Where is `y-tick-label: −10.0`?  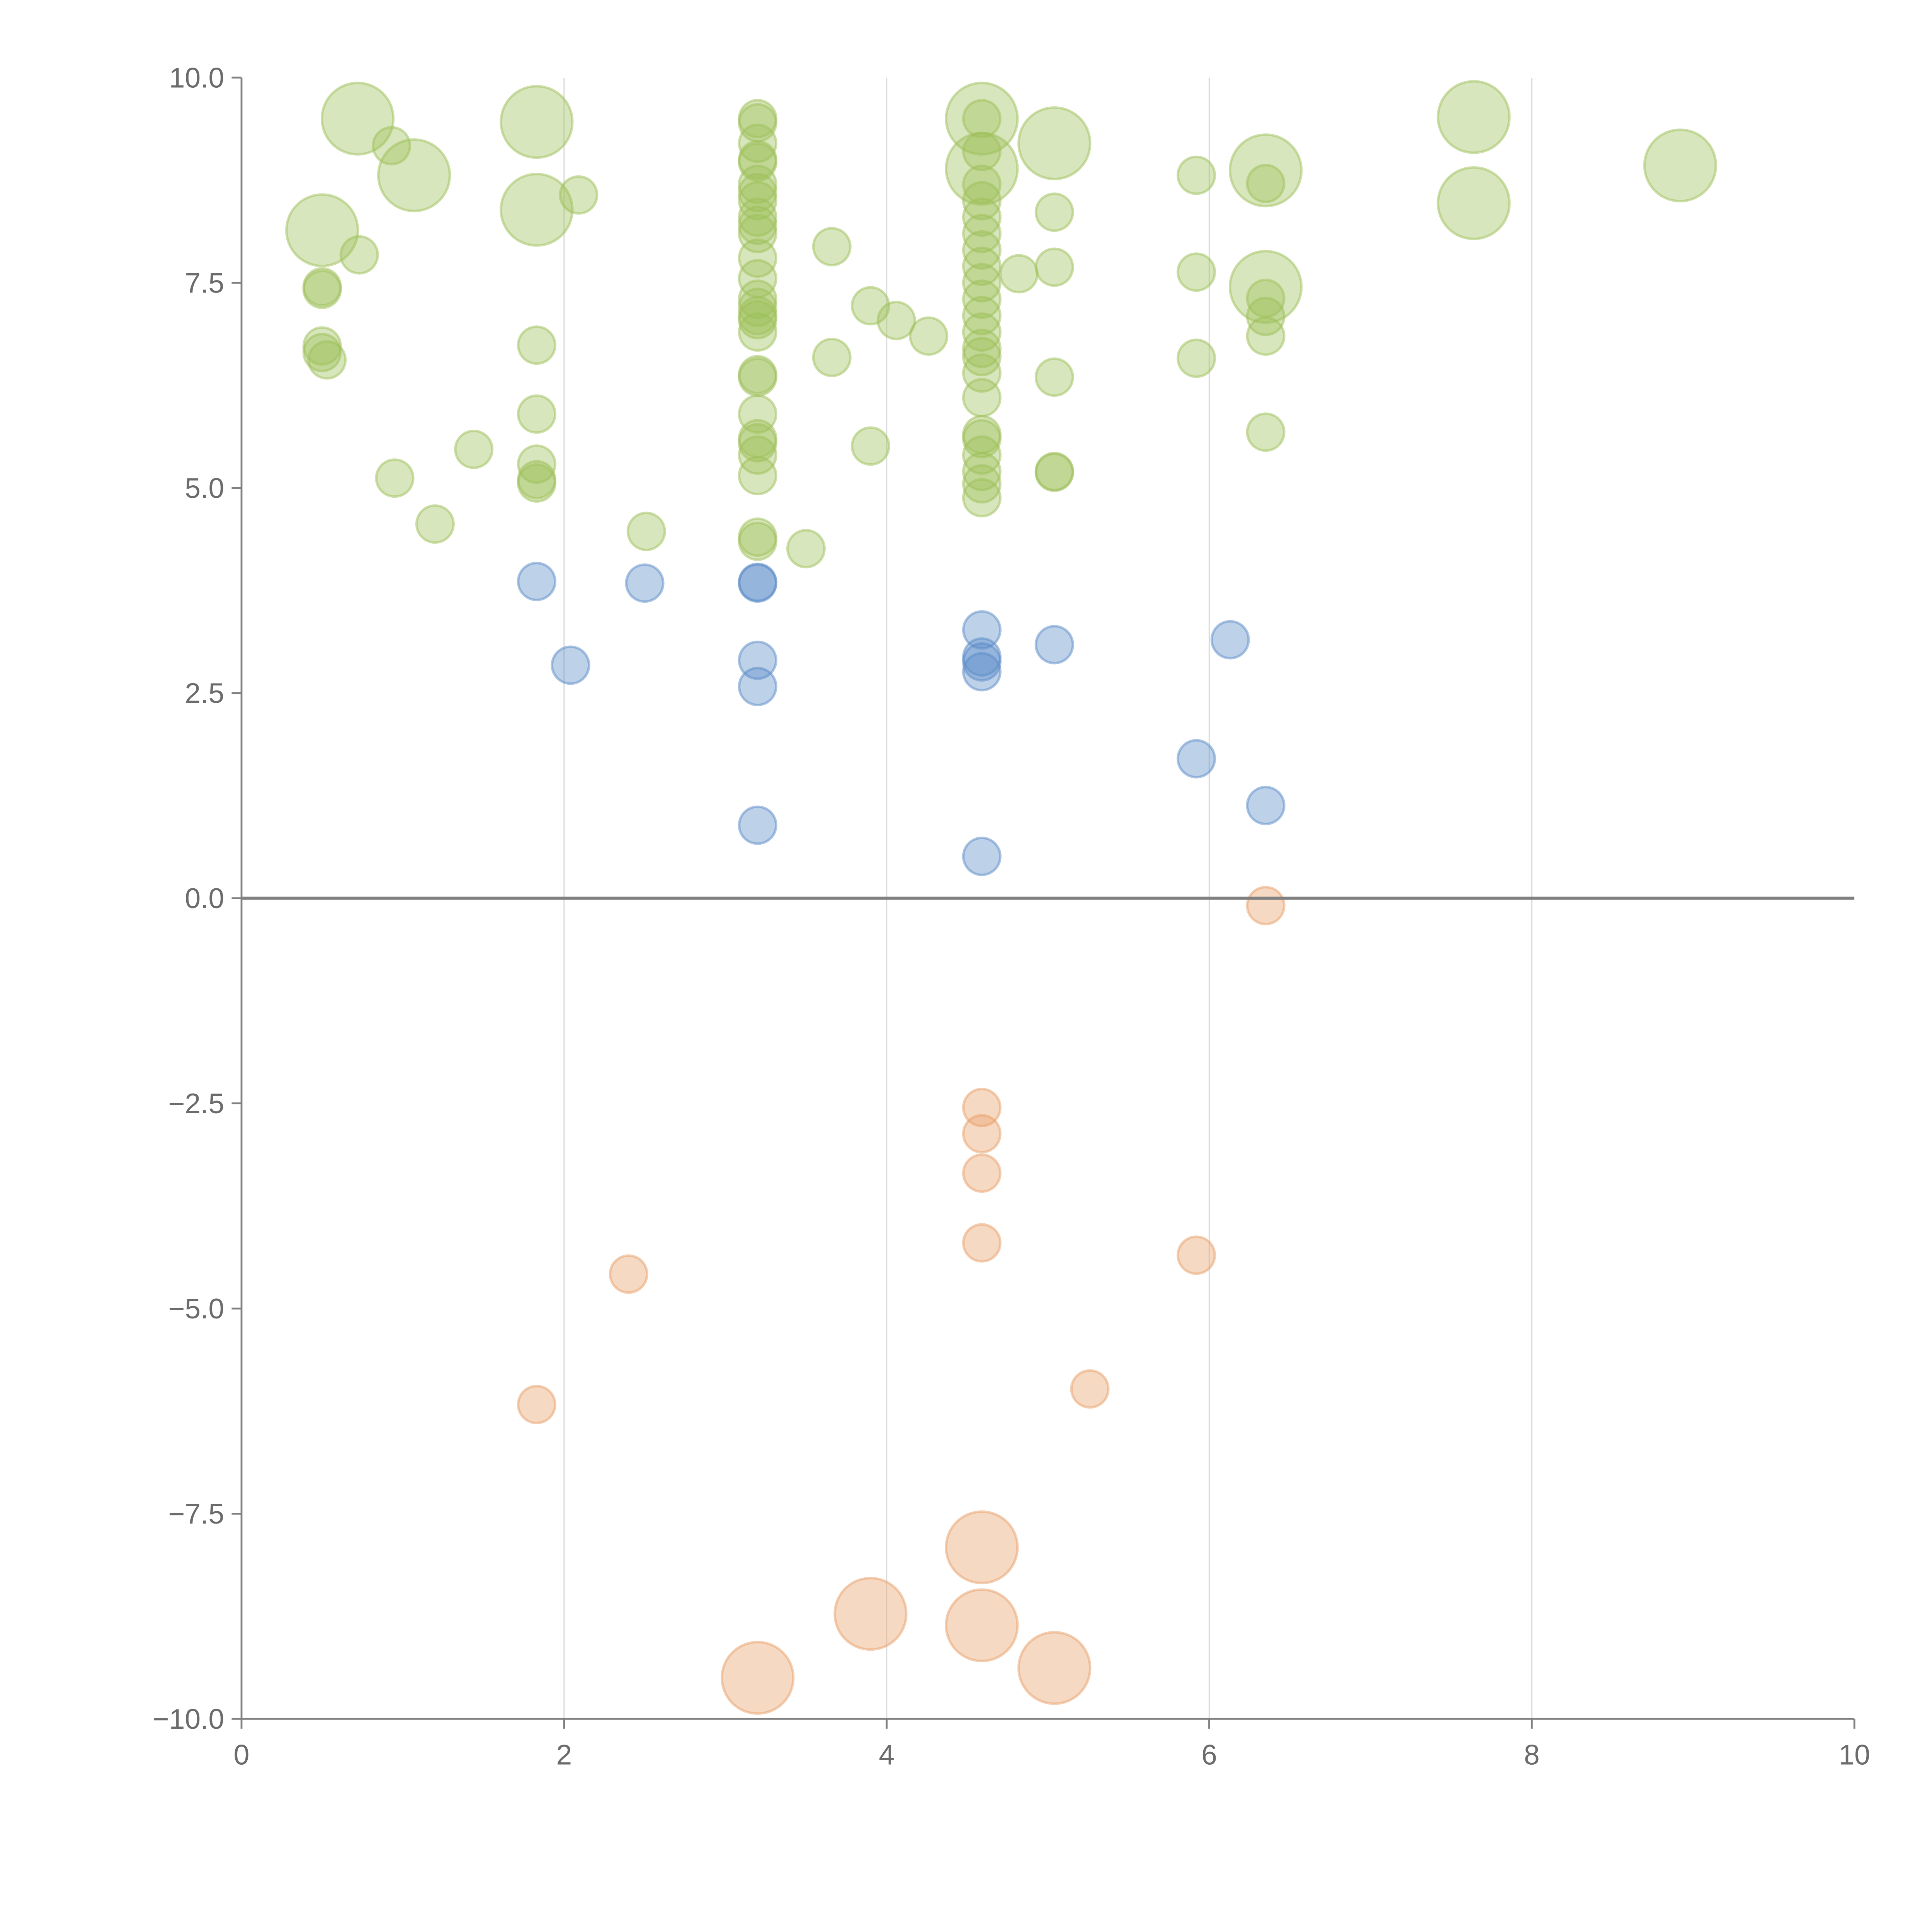
y-tick-label: −10.0 is located at coordinates (189, 1719).